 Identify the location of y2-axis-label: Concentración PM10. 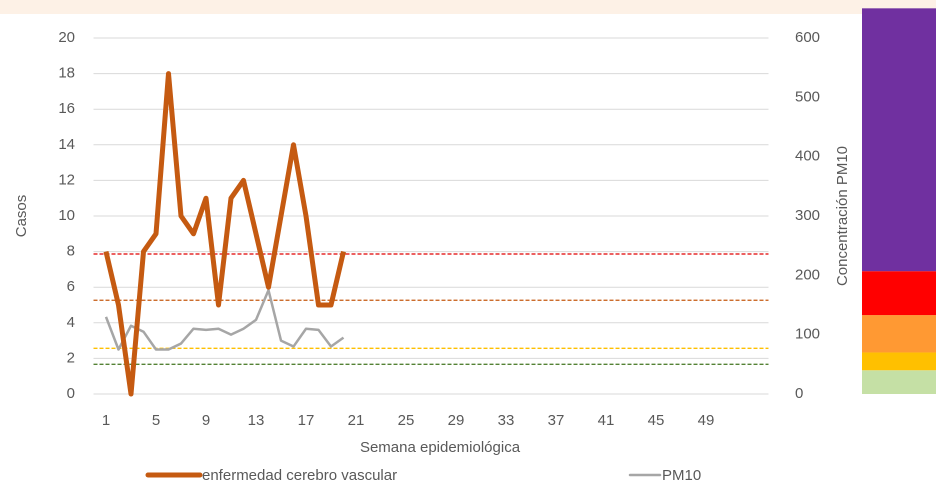
(842, 216).